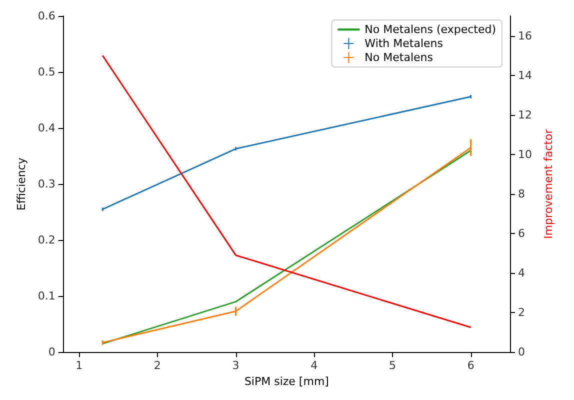  I want to click on y-tick-label: 0.3, so click(47, 184).